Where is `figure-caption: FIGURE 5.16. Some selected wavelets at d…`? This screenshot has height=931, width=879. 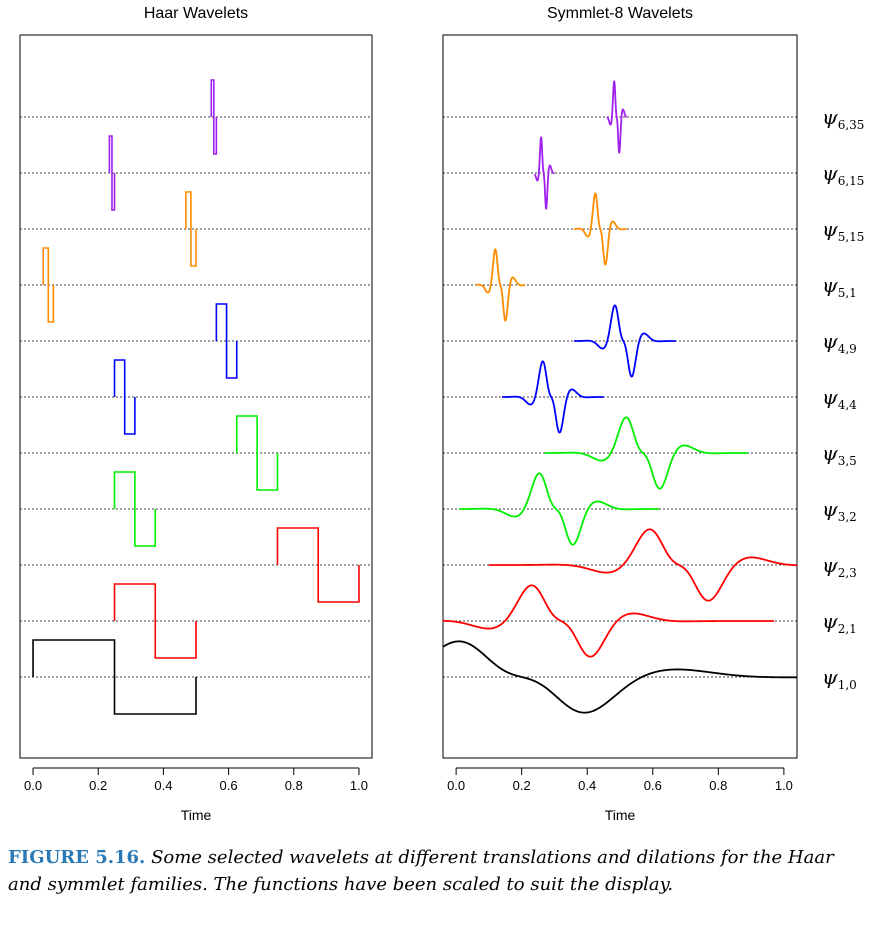 figure-caption: FIGURE 5.16. Some selected wavelets at d… is located at coordinates (439, 871).